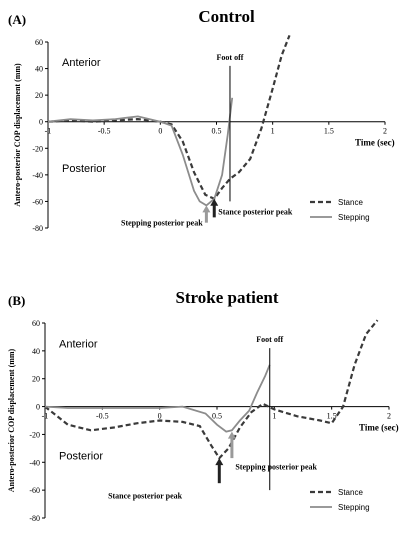 This screenshot has width=411, height=534. Describe the element at coordinates (276, 466) in the screenshot. I see `p2-stepping-peak-label: Stepping posterior peak` at that location.